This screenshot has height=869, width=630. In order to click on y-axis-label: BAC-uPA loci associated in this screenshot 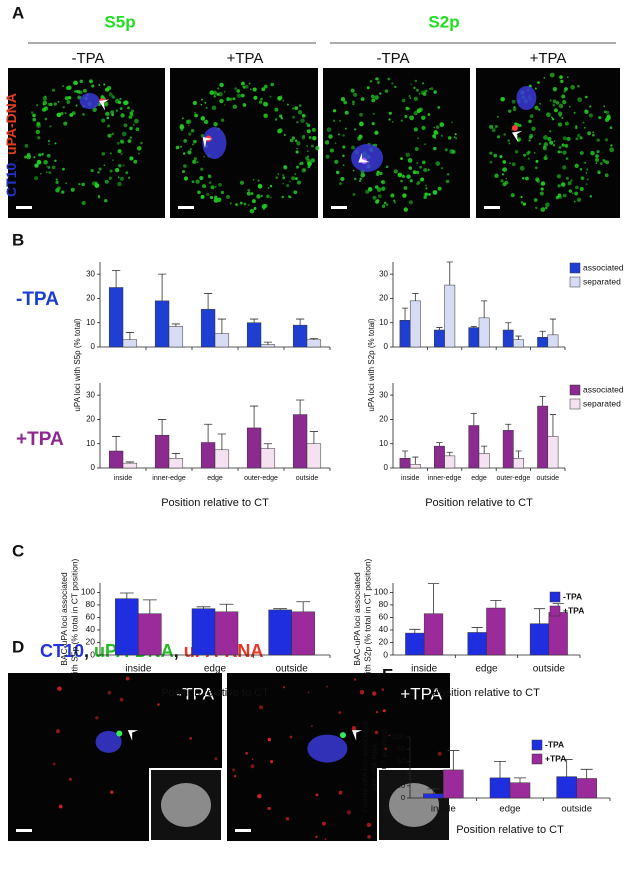, I will do `click(357, 619)`.